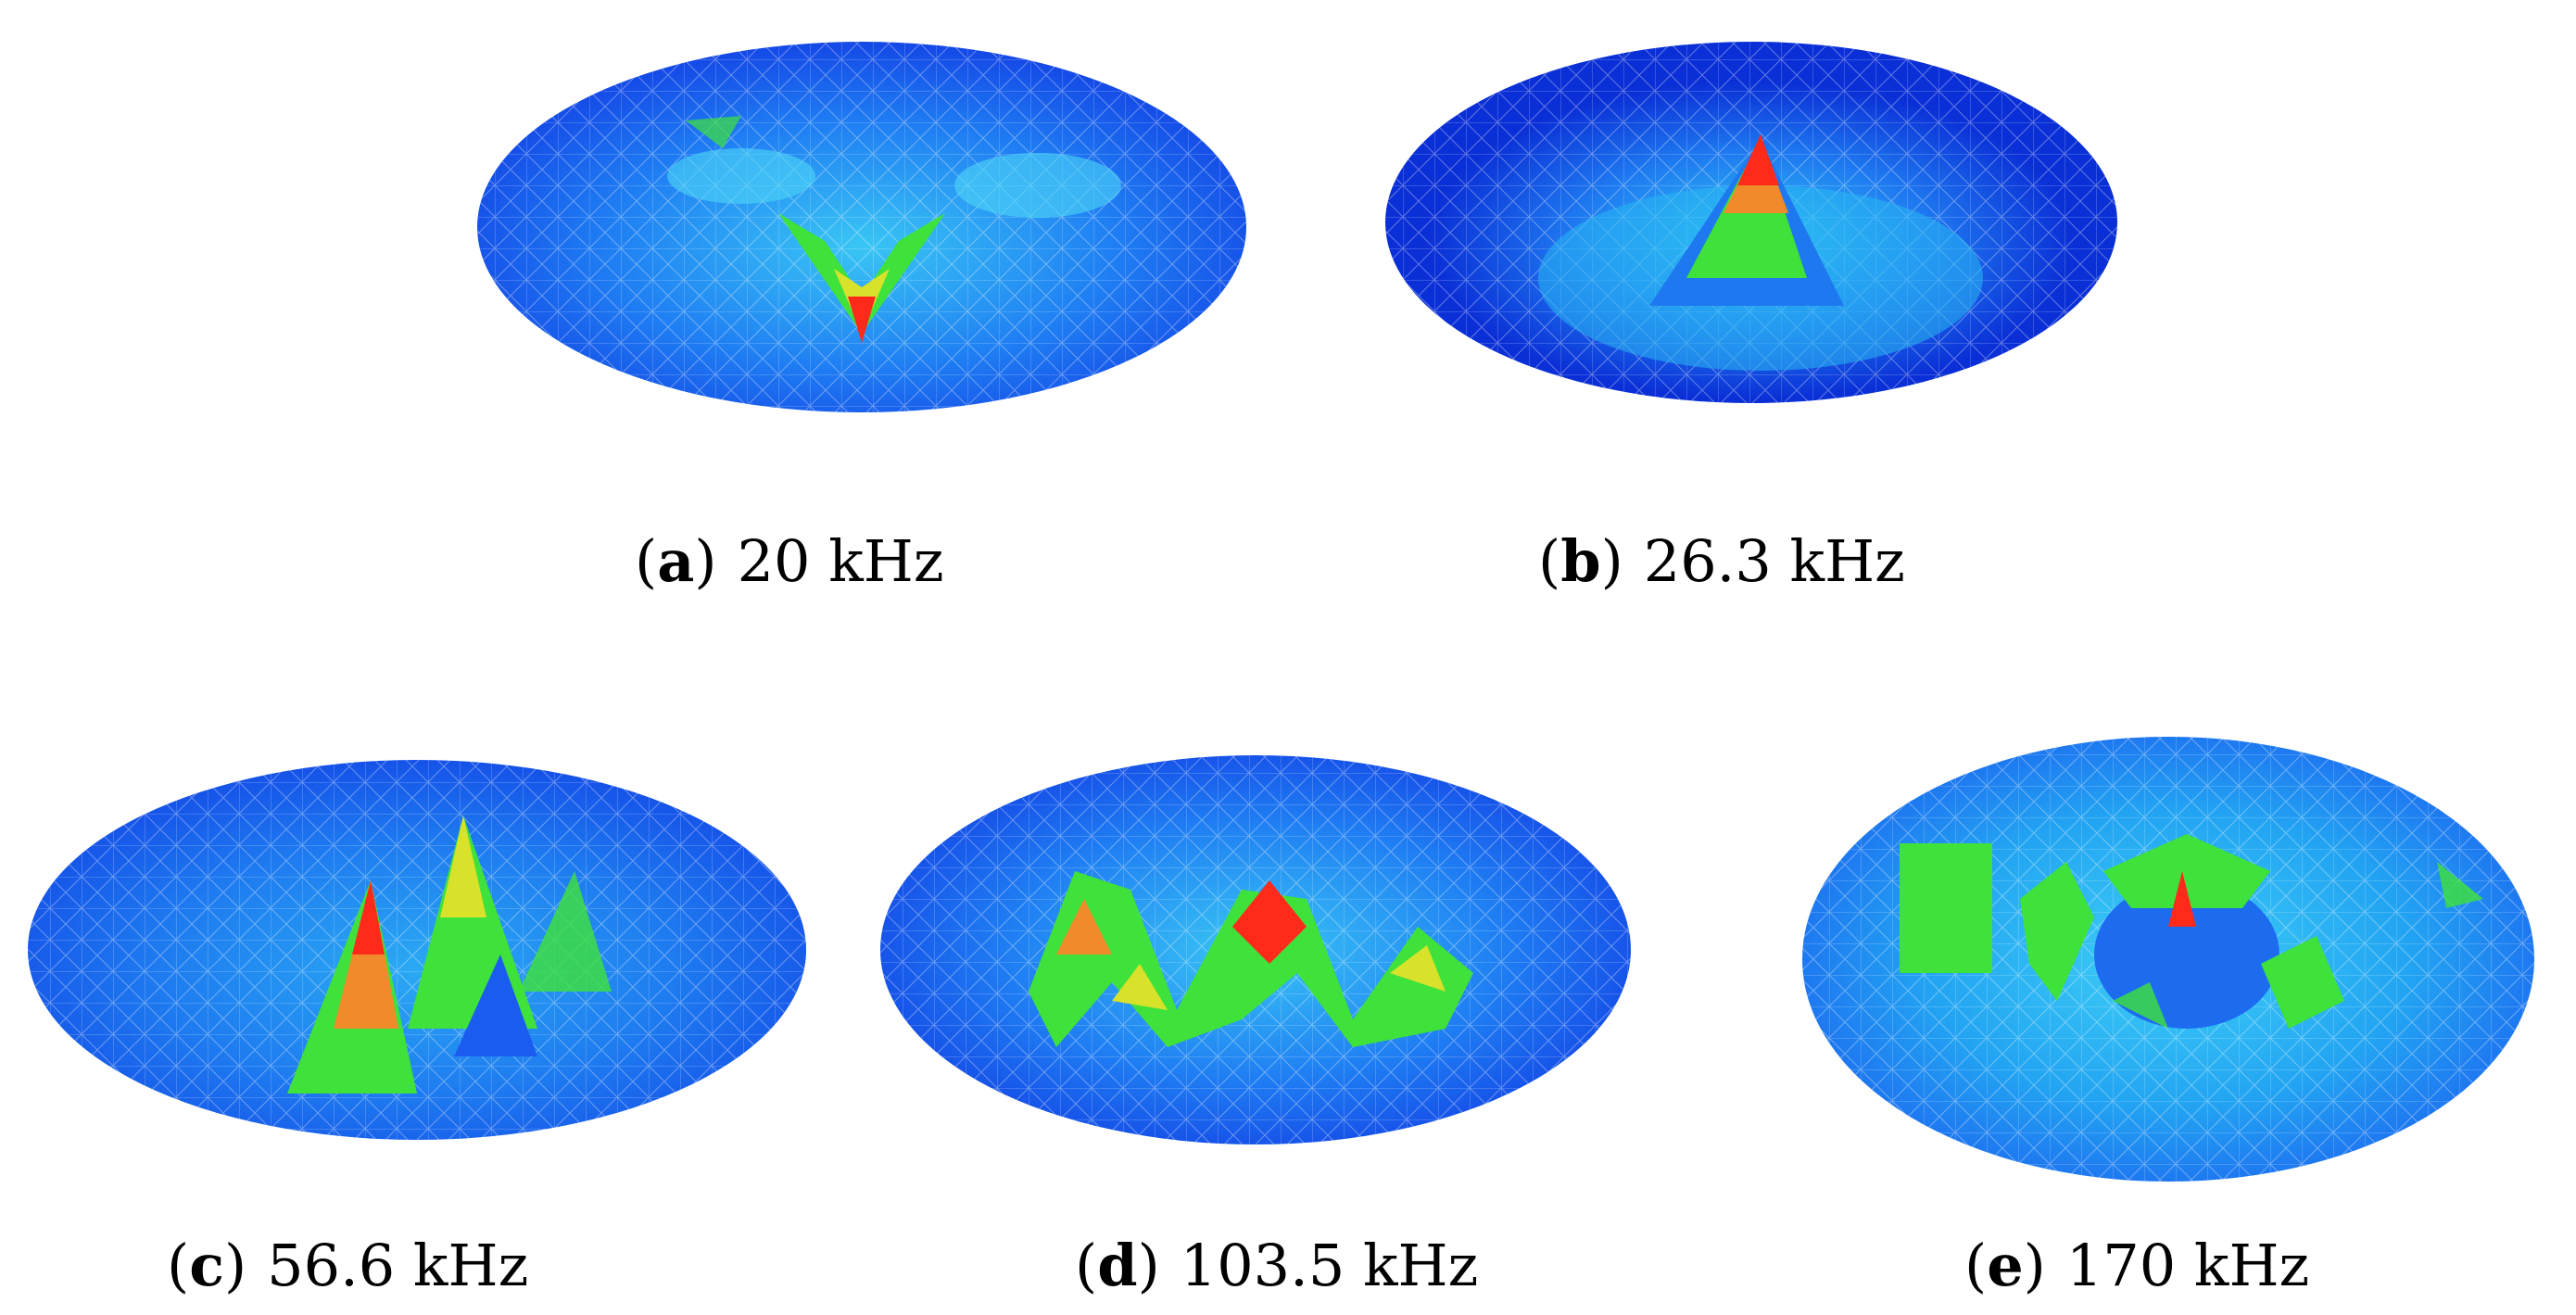 The height and width of the screenshot is (1315, 2576). Describe the element at coordinates (1580, 561) in the screenshot. I see `caption-b-tag: (b)` at that location.